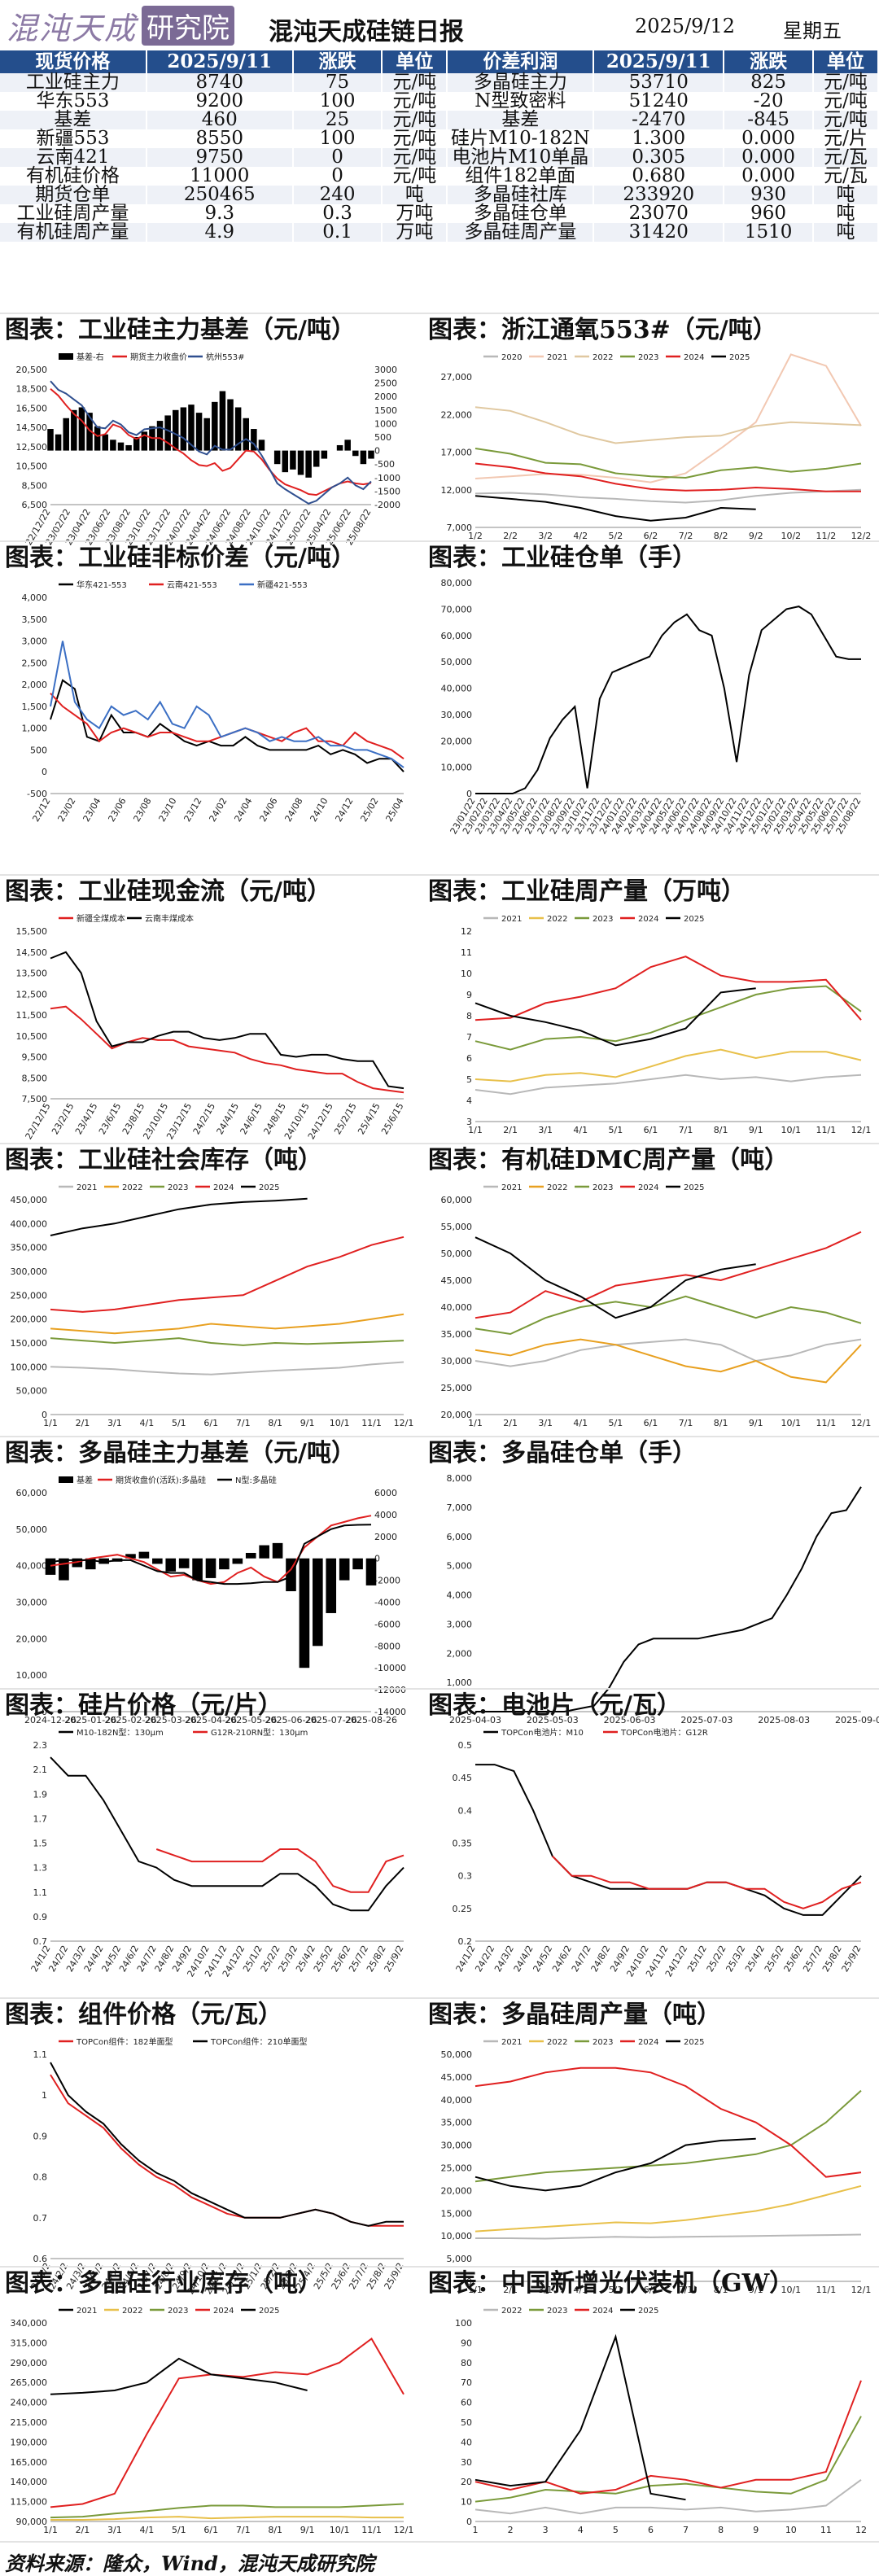  I want to click on legend-label: 杭州553#, so click(225, 357).